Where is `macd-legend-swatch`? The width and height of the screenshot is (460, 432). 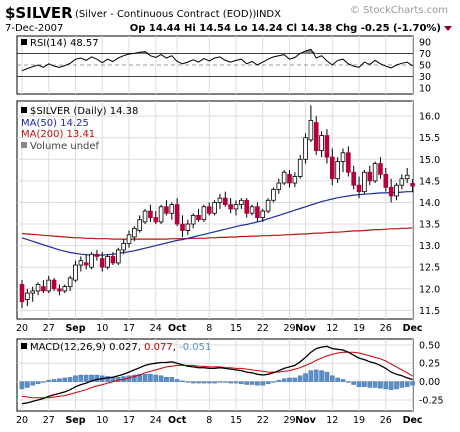 macd-legend-swatch is located at coordinates (24, 346).